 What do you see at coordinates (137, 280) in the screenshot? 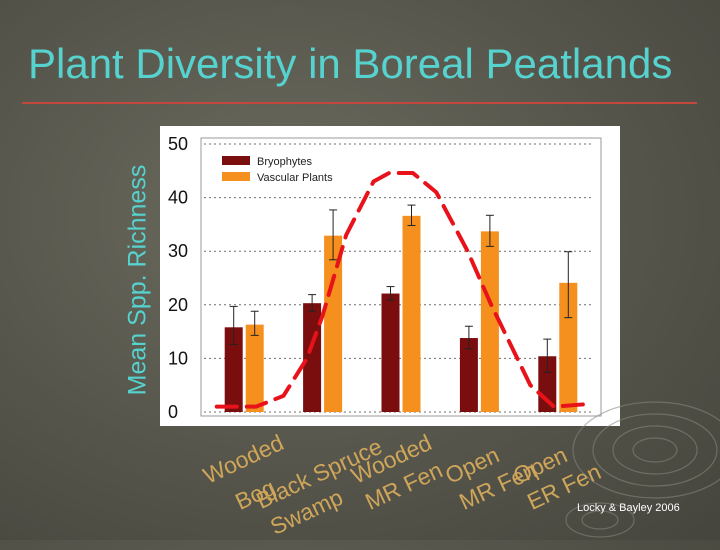
I see `y-axis-label: Mean Spp. Richness` at bounding box center [137, 280].